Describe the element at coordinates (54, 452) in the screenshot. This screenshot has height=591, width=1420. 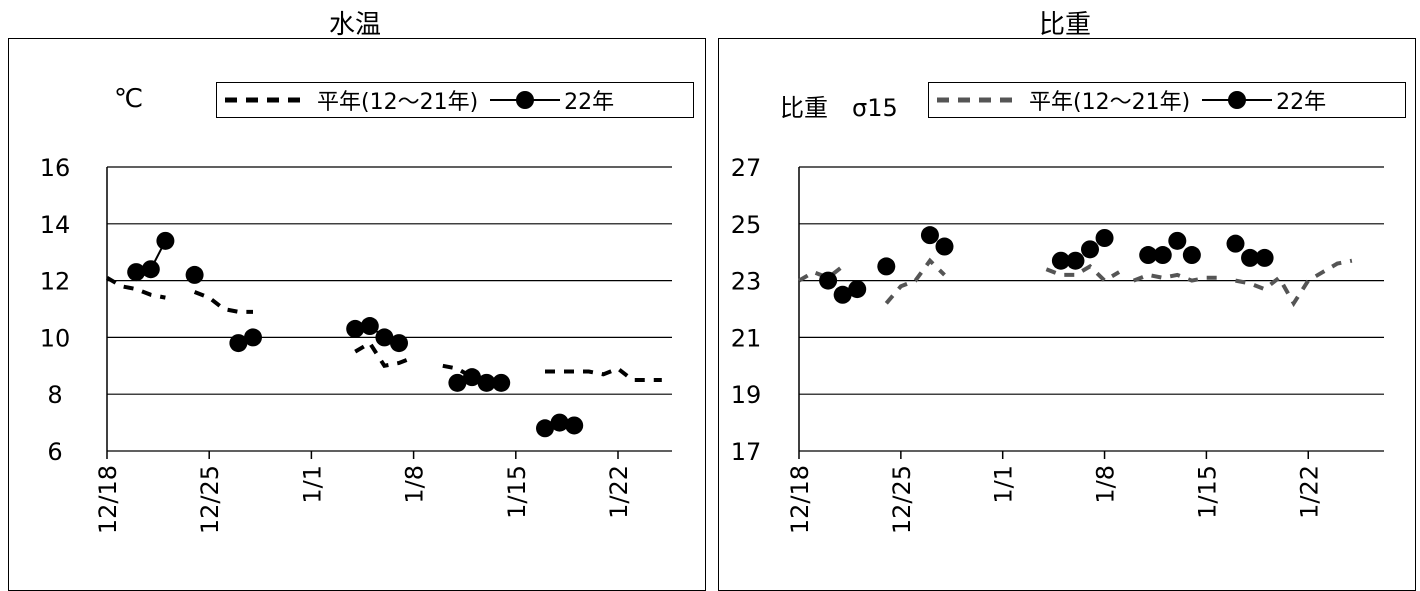
I see `y-tick-label: 6` at that location.